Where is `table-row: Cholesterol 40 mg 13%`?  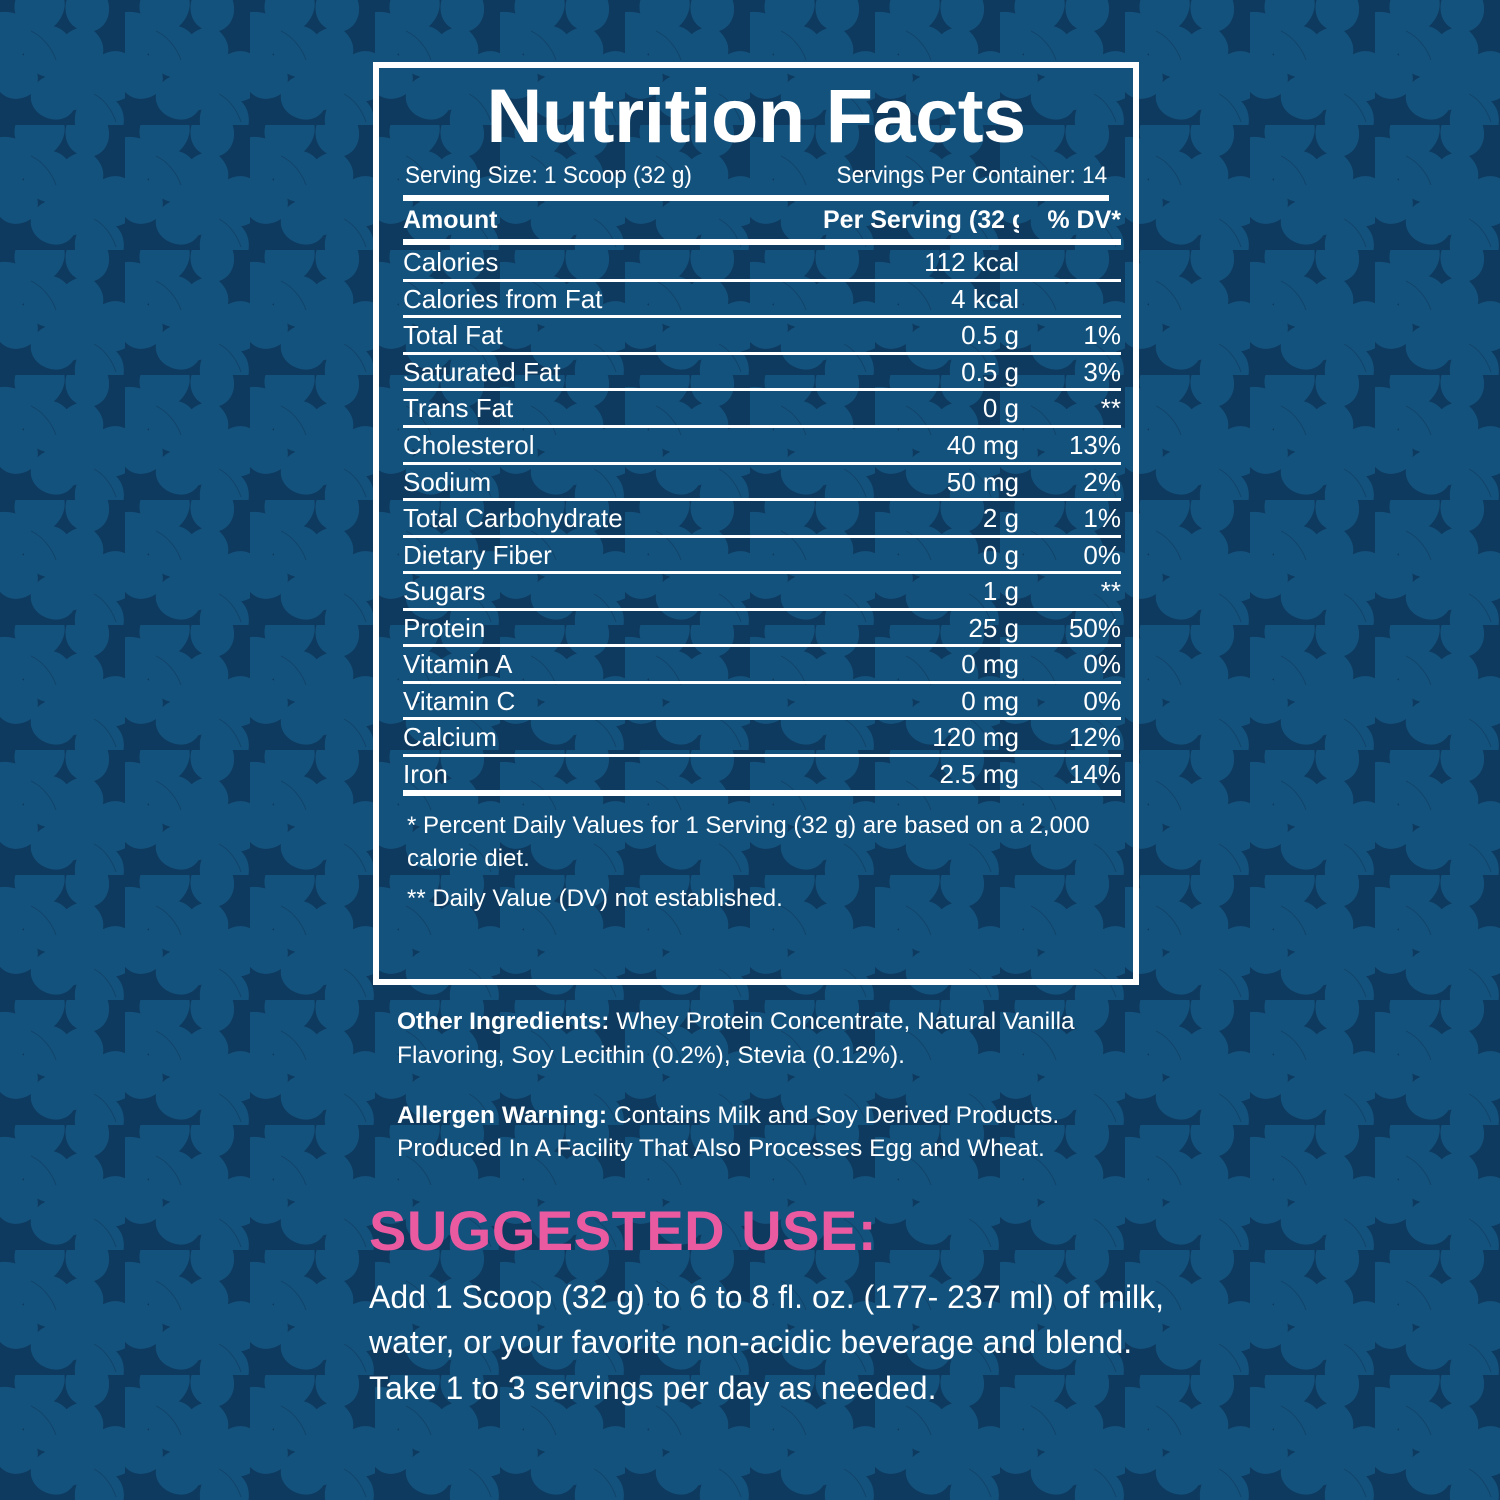
table-row: Cholesterol 40 mg 13% is located at coordinates (762, 445).